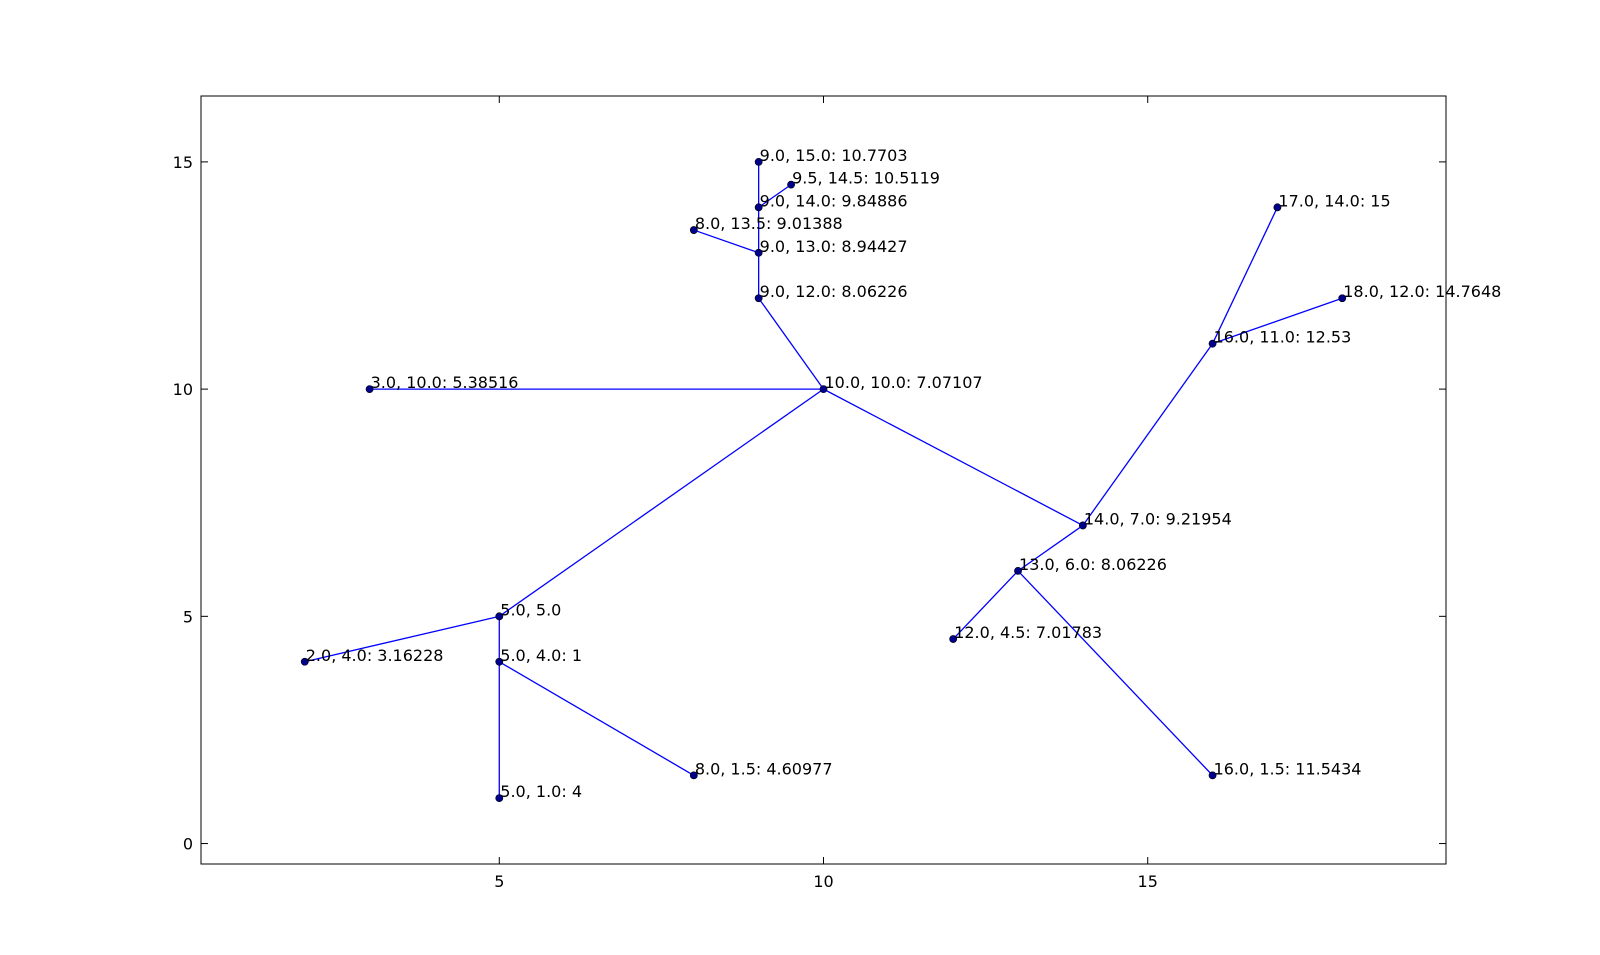  Describe the element at coordinates (904, 382) in the screenshot. I see `point-label: 10.0, 10.0: 7.07107` at that location.